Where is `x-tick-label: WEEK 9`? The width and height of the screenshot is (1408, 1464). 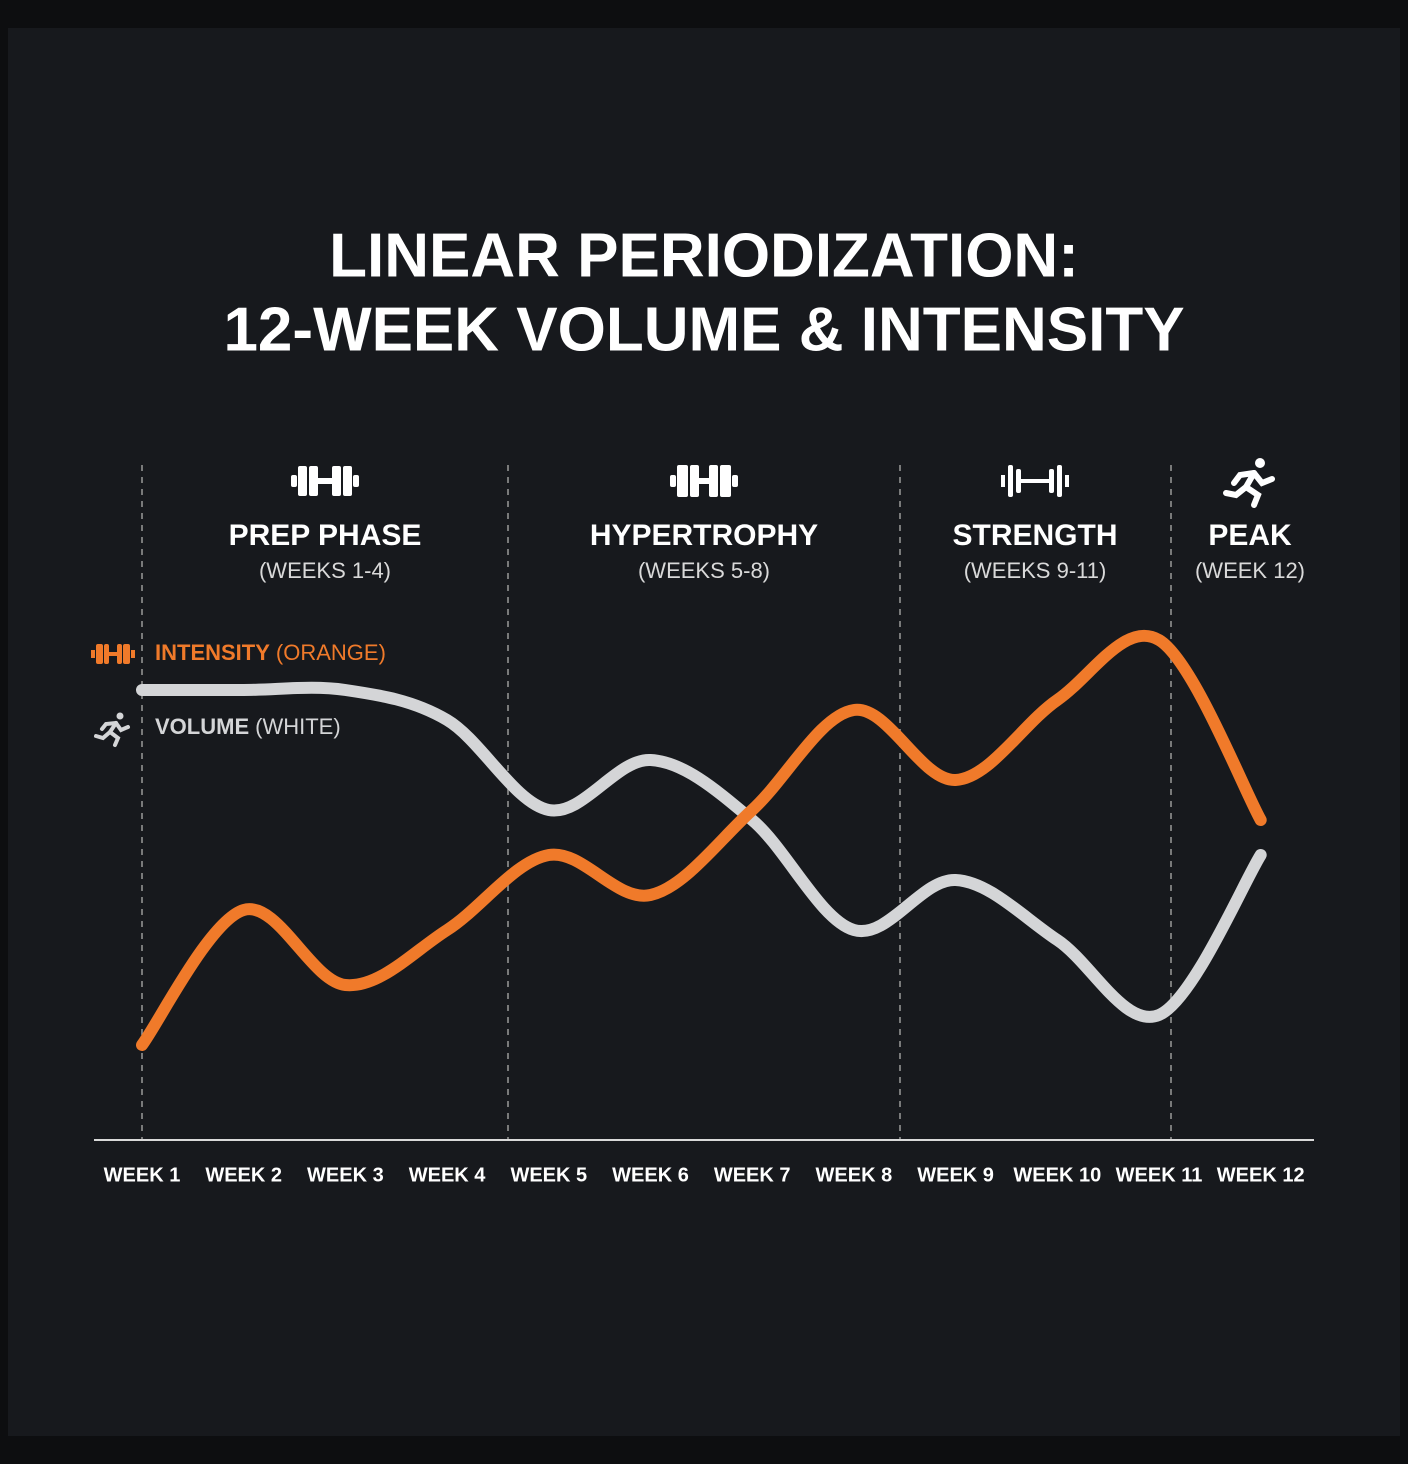 x-tick-label: WEEK 9 is located at coordinates (955, 1175).